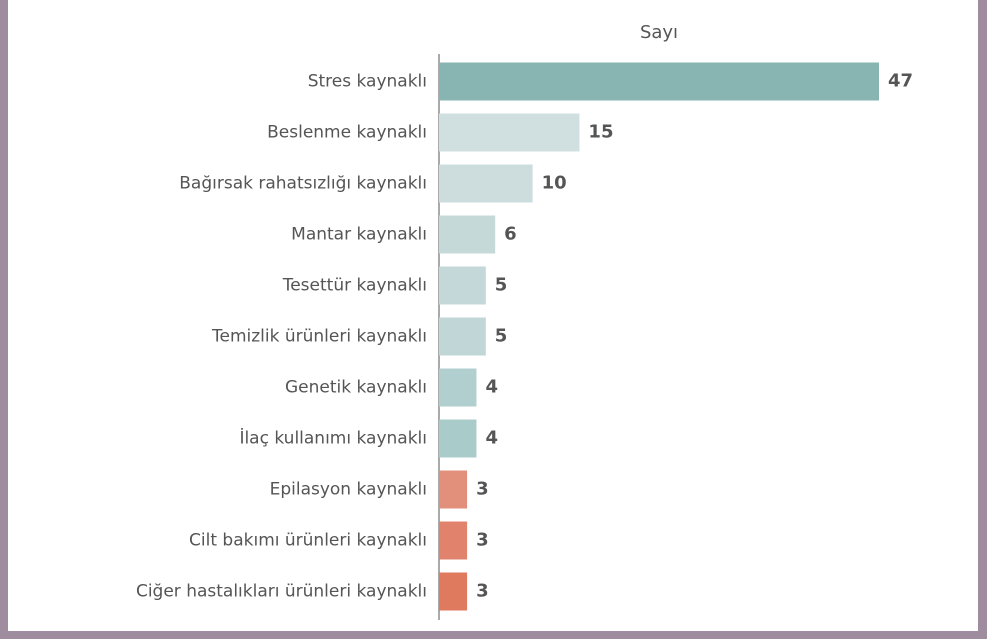 This screenshot has height=639, width=987. What do you see at coordinates (319, 337) in the screenshot?
I see `category-label: Temizlik ürünleri kaynaklı` at bounding box center [319, 337].